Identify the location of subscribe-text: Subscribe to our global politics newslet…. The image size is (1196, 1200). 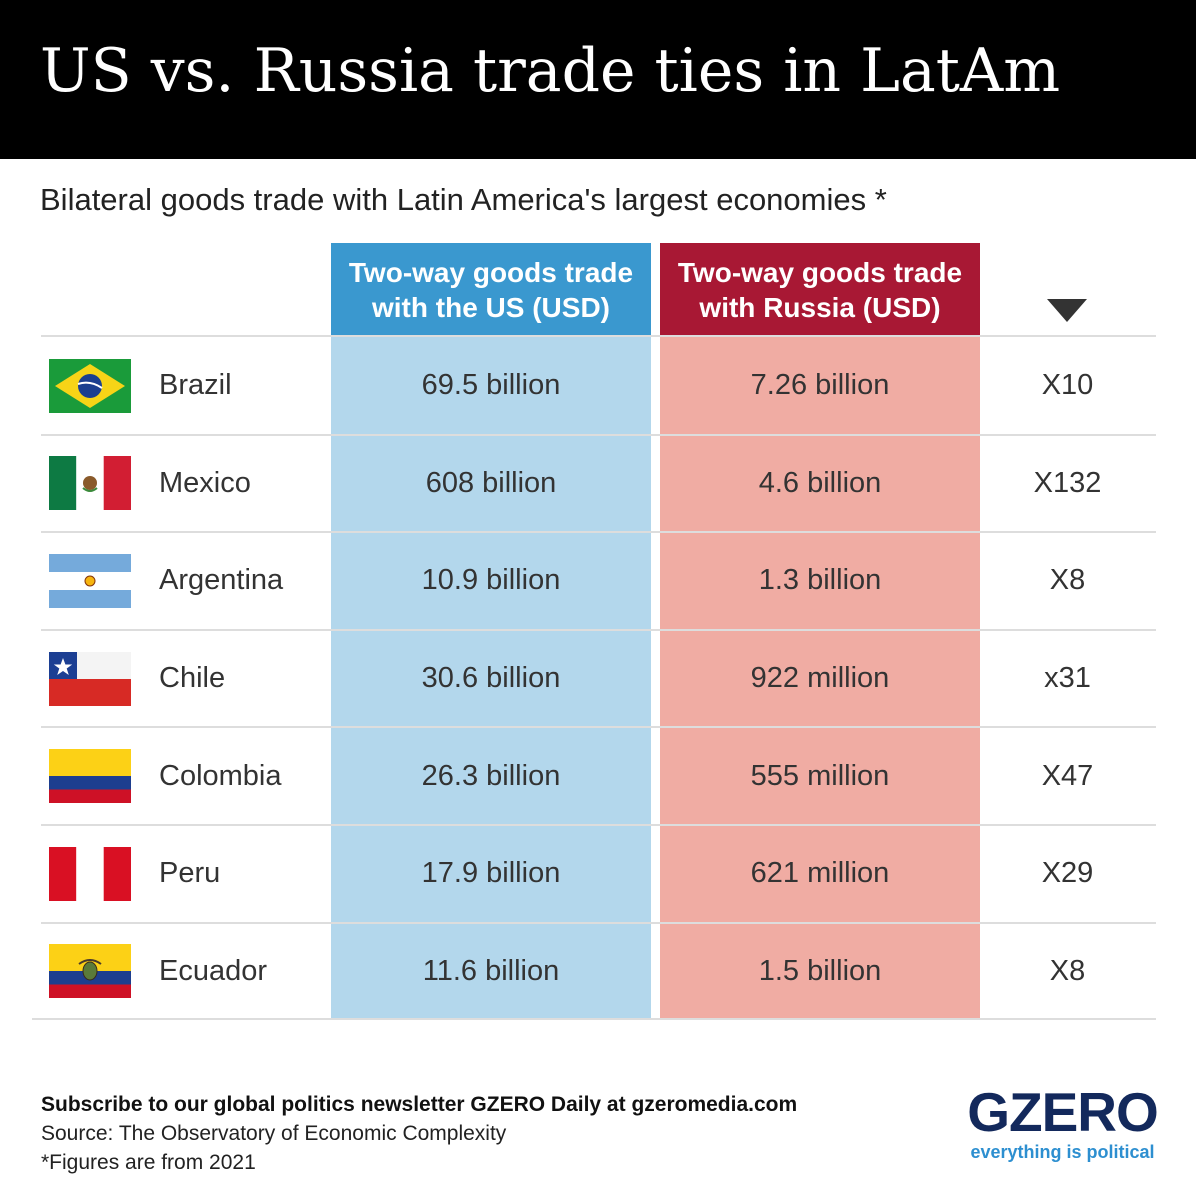
(419, 1104).